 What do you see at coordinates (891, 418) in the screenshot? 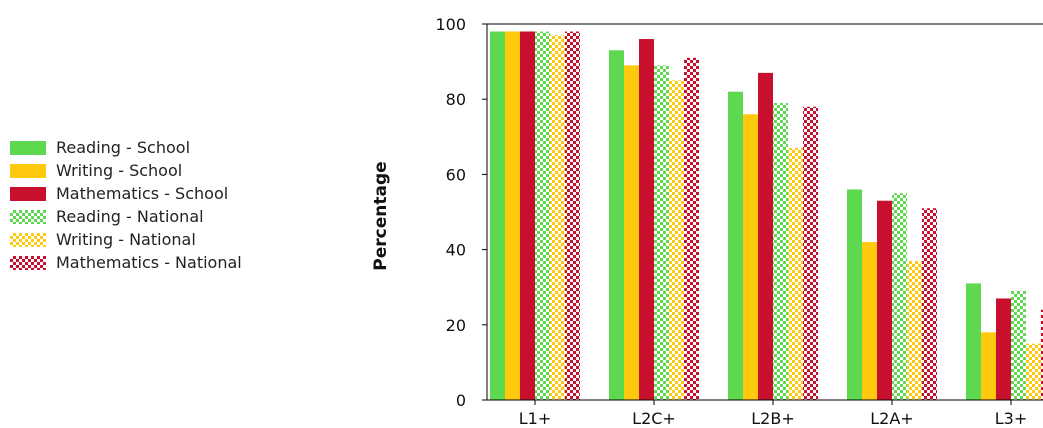
I see `x-tick-label: L2A+` at bounding box center [891, 418].